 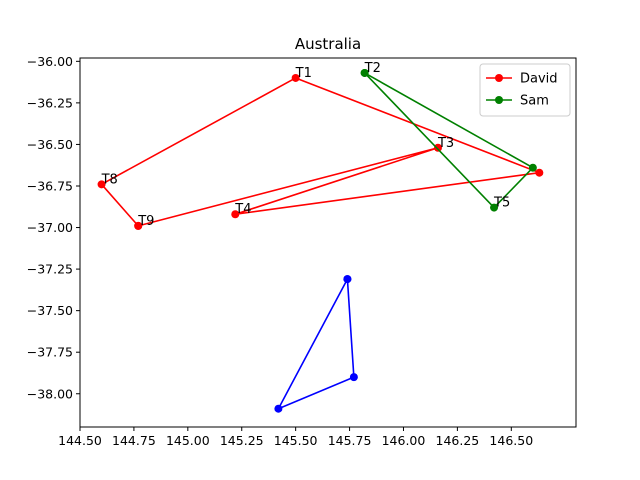 I want to click on point-label: T3, so click(x=445, y=143).